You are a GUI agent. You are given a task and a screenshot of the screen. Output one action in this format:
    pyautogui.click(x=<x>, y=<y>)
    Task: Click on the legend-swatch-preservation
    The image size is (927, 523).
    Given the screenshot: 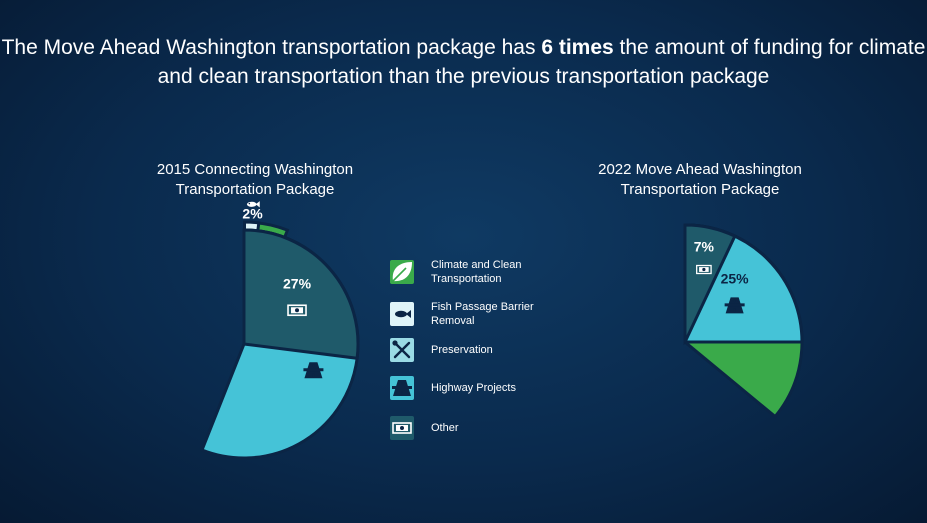 What is the action you would take?
    pyautogui.click(x=402, y=350)
    